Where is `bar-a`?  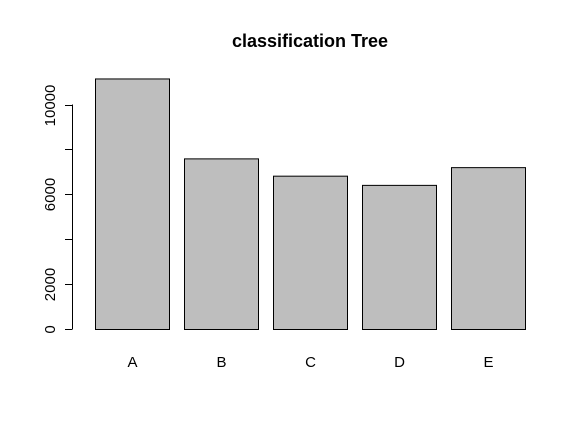 bar-a is located at coordinates (132, 204).